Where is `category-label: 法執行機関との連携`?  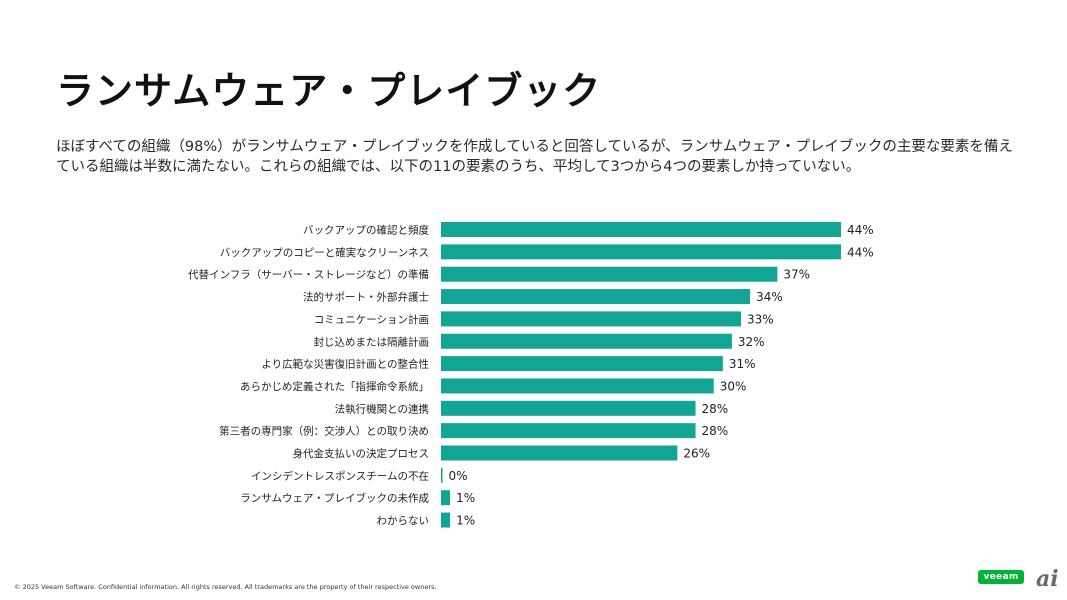 category-label: 法執行機関との連携 is located at coordinates (382, 408).